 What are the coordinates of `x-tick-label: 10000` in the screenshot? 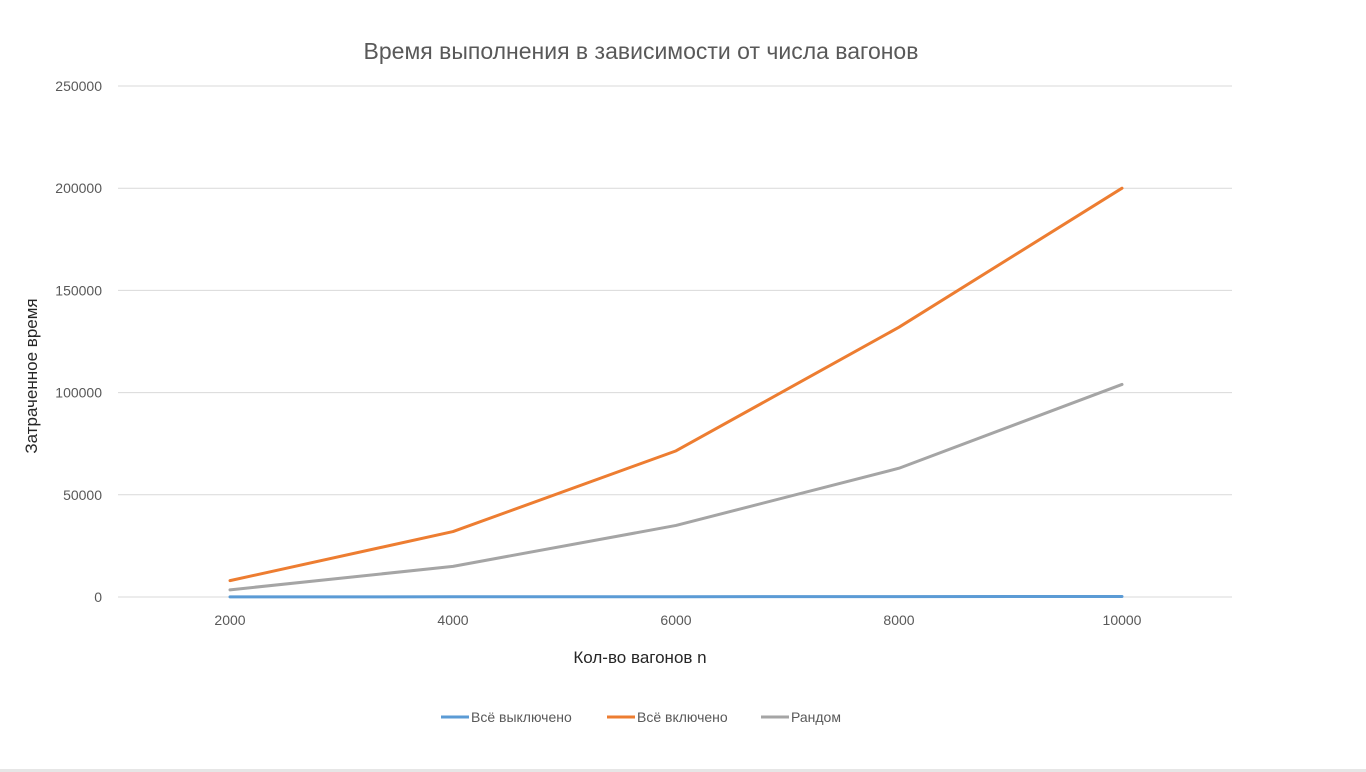 It's located at (1122, 620).